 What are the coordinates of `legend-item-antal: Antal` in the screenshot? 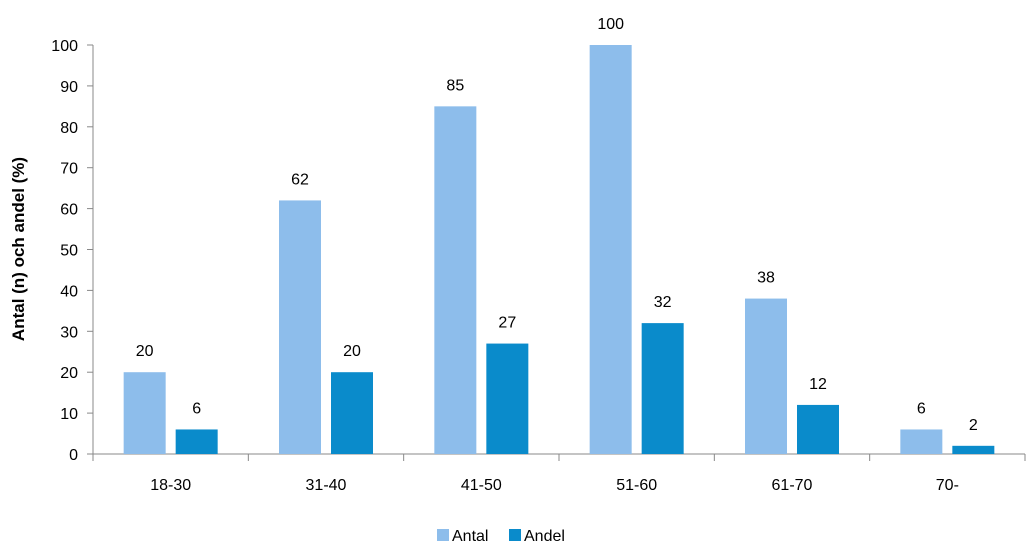 It's located at (462, 536).